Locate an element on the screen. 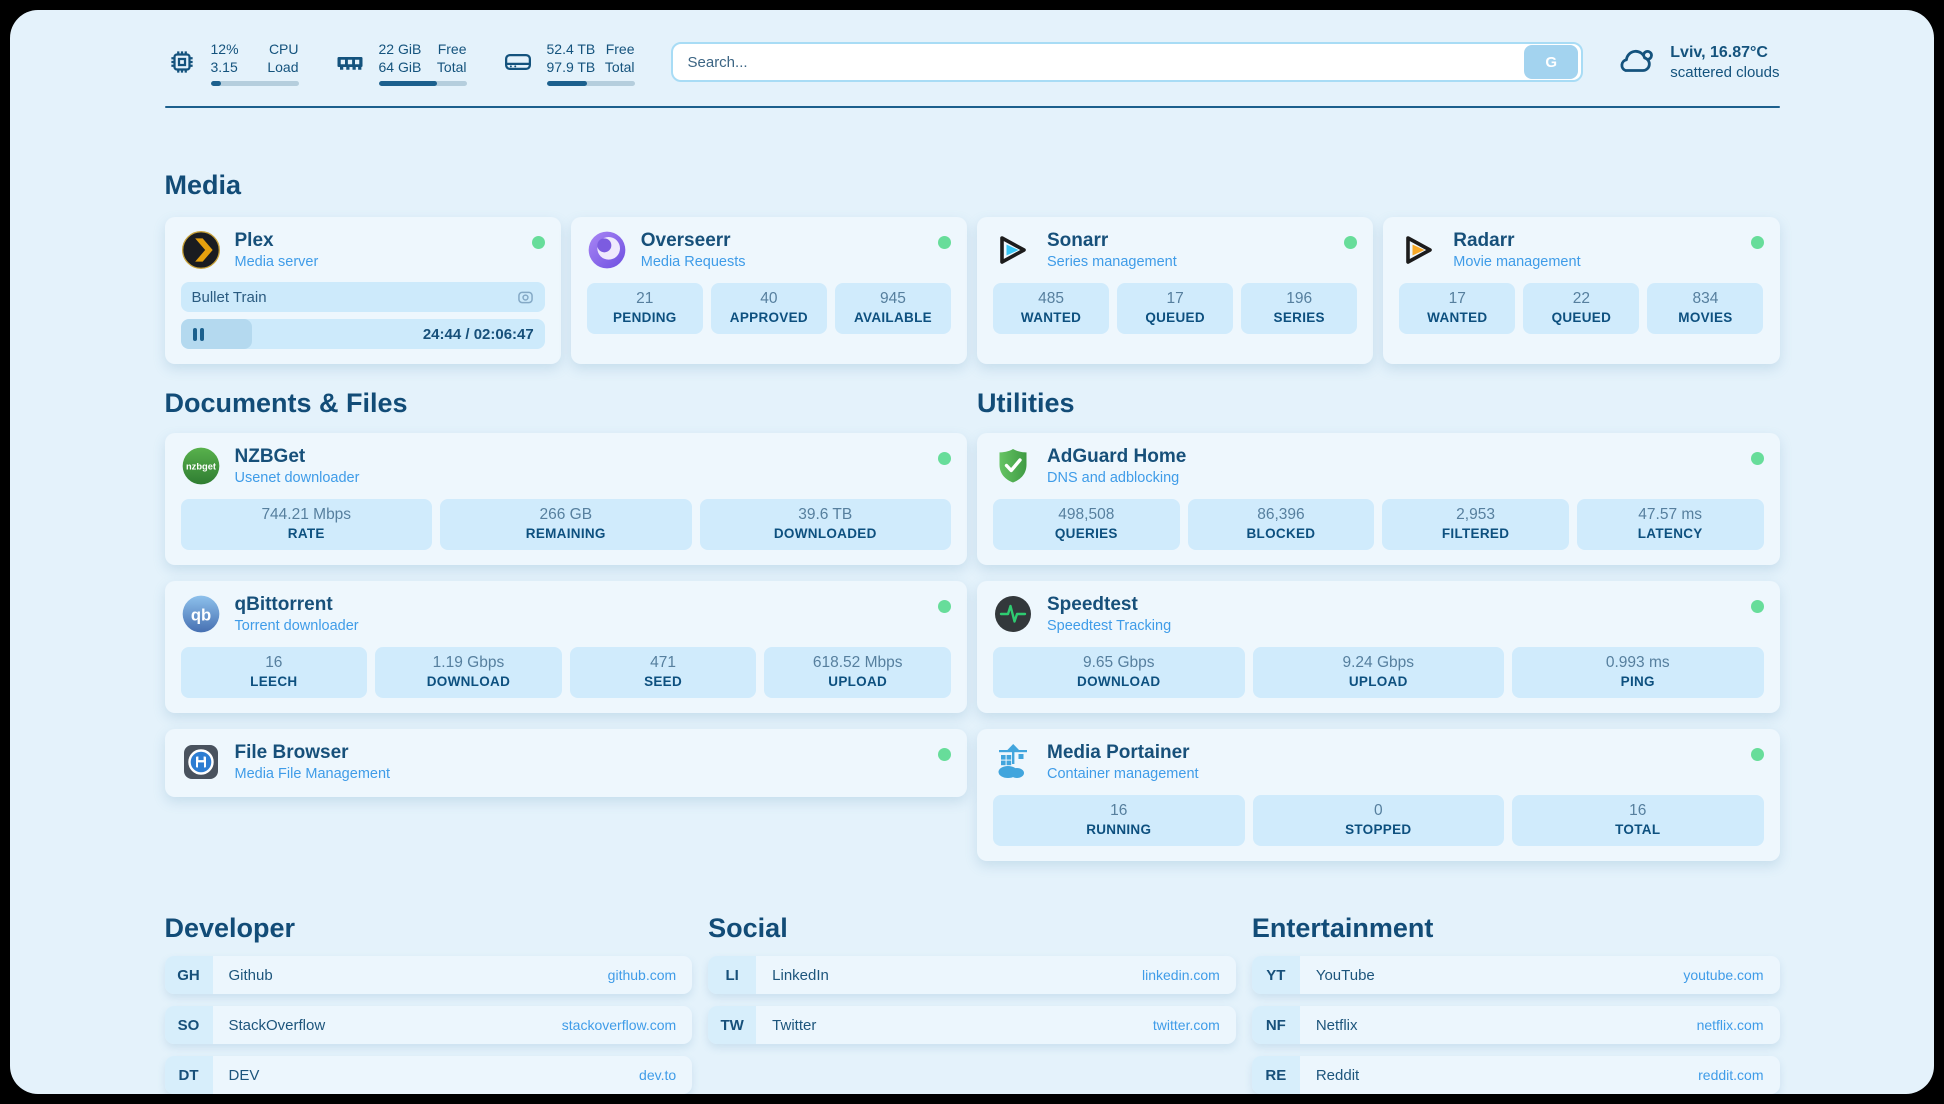 Image resolution: width=1944 pixels, height=1104 pixels. link-abbr-badge: GH is located at coordinates (188, 975).